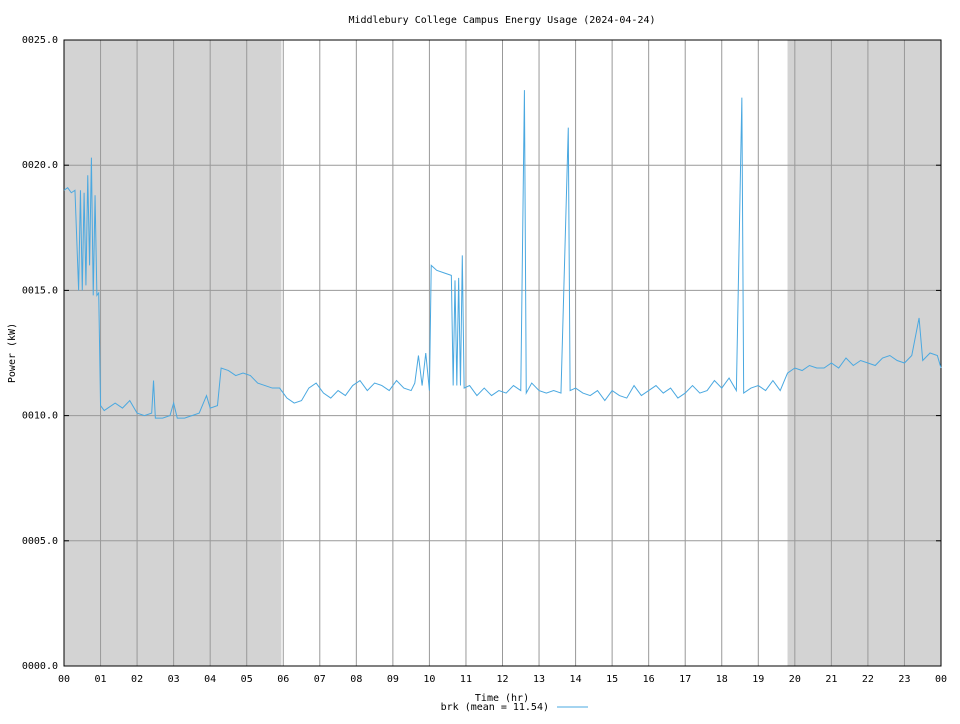 The width and height of the screenshot is (960, 724). Describe the element at coordinates (40, 290) in the screenshot. I see `y-tick-label: 0015.0` at that location.